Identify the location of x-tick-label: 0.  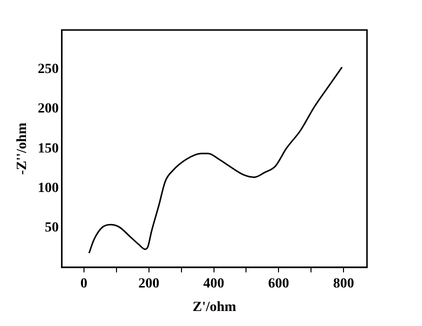
(84, 284).